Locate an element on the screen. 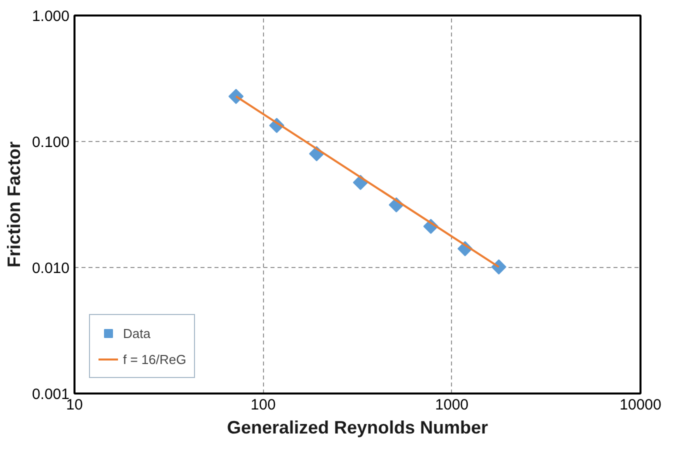 The image size is (690, 450). y-tick-label: 1.000 is located at coordinates (51, 16).